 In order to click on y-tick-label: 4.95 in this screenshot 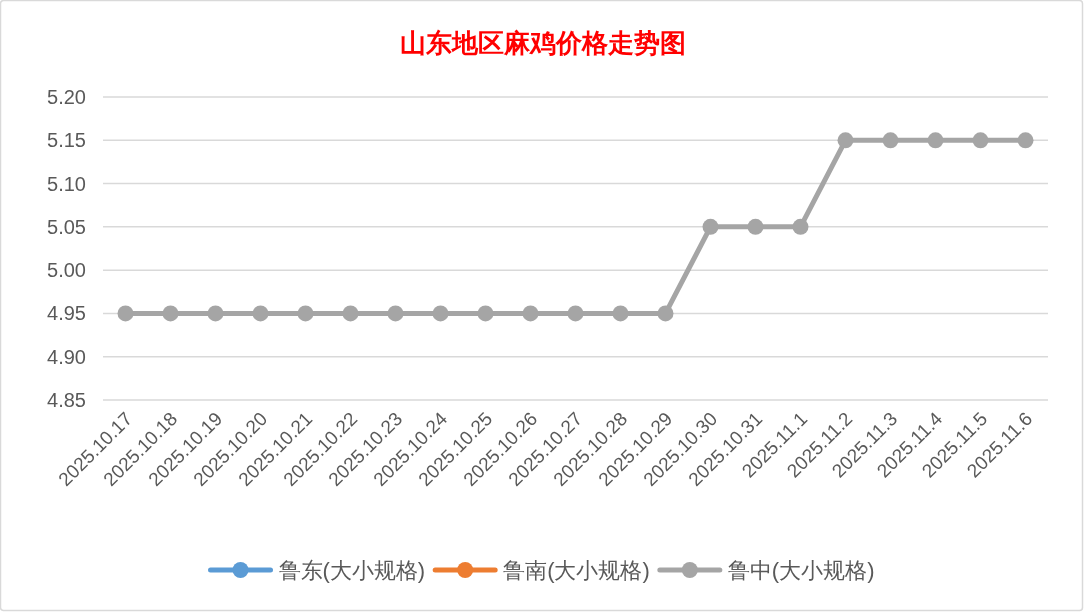, I will do `click(66, 313)`.